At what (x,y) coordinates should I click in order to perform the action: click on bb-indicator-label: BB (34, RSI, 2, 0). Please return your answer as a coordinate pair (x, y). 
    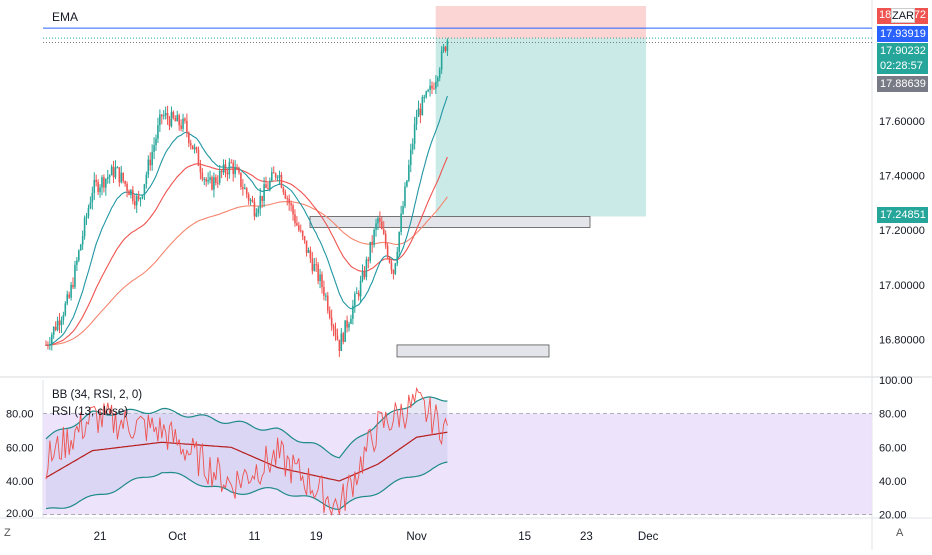
    Looking at the image, I should click on (97, 395).